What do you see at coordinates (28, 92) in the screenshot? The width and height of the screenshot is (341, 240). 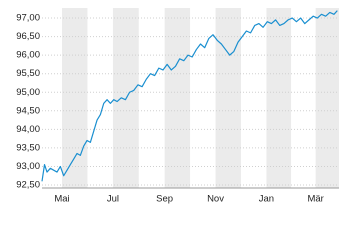 I see `y-tick-label: 95,00` at bounding box center [28, 92].